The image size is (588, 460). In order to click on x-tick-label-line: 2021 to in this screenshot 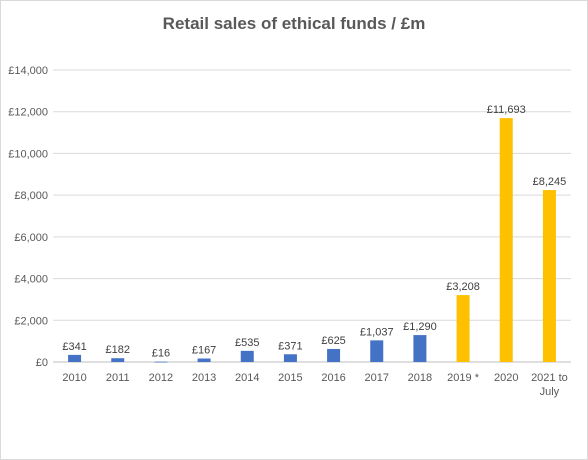, I will do `click(549, 378)`.